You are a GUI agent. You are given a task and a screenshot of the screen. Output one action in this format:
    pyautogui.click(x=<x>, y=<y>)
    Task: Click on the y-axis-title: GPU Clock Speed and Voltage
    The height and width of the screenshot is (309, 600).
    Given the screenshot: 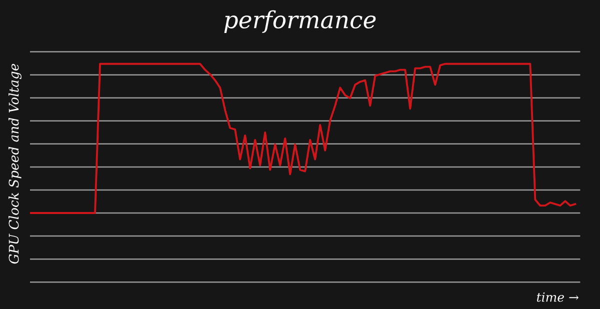 What is the action you would take?
    pyautogui.click(x=15, y=164)
    